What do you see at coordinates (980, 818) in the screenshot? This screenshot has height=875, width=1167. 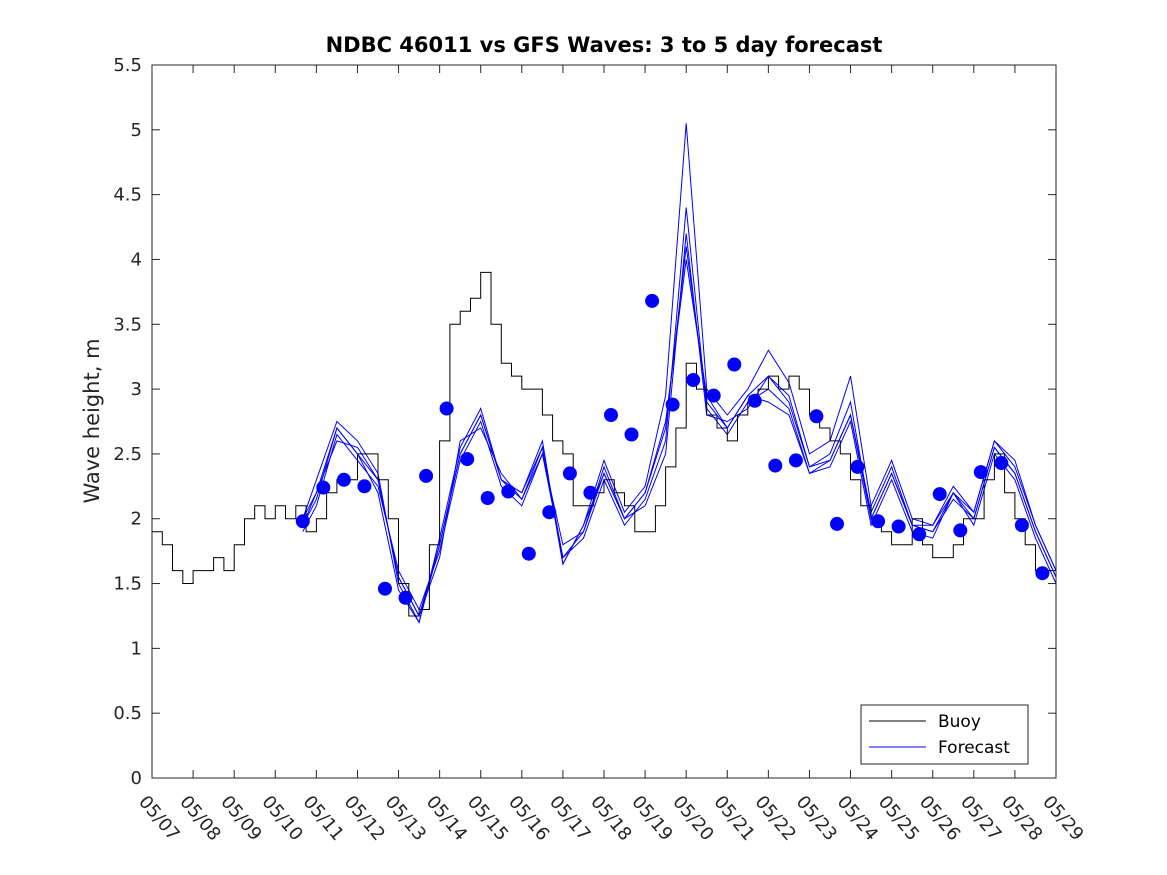 I see `x-tick-label: 05/27` at bounding box center [980, 818].